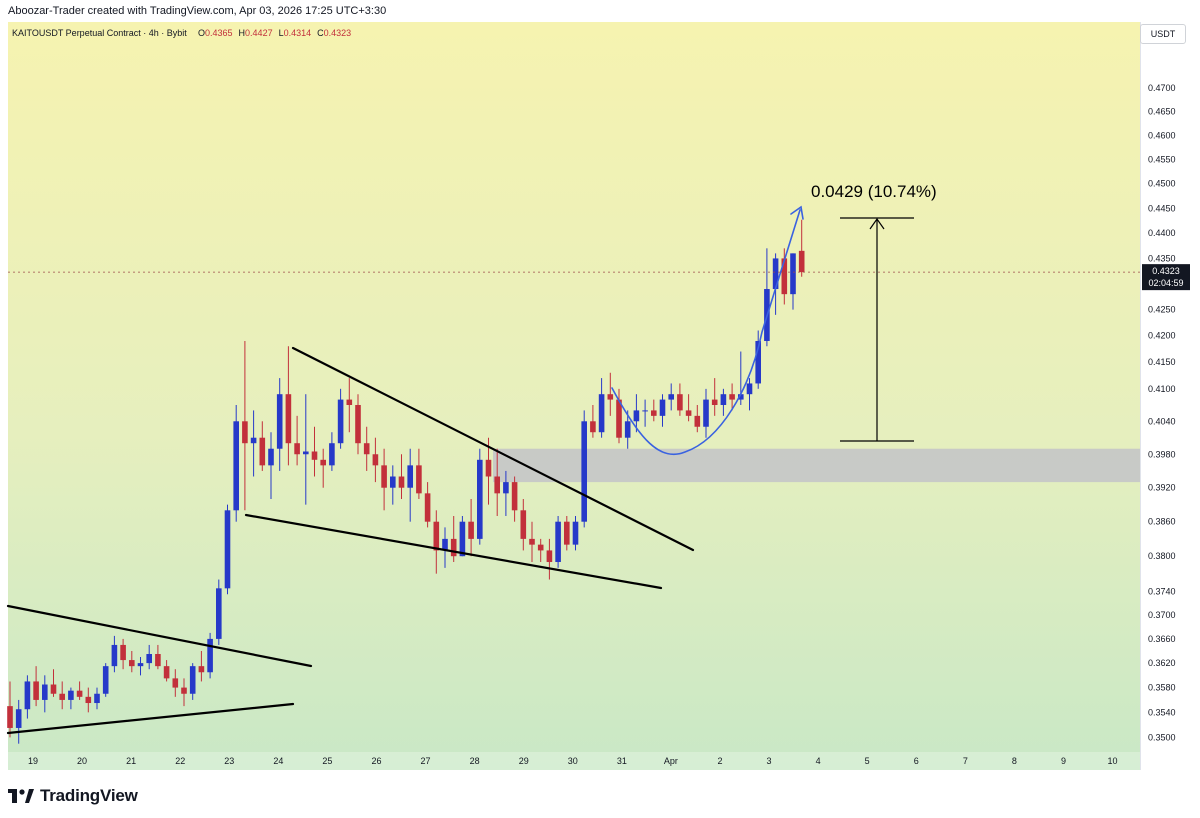 The image size is (1200, 818). What do you see at coordinates (573, 761) in the screenshot?
I see `time-tick-label: 30` at bounding box center [573, 761].